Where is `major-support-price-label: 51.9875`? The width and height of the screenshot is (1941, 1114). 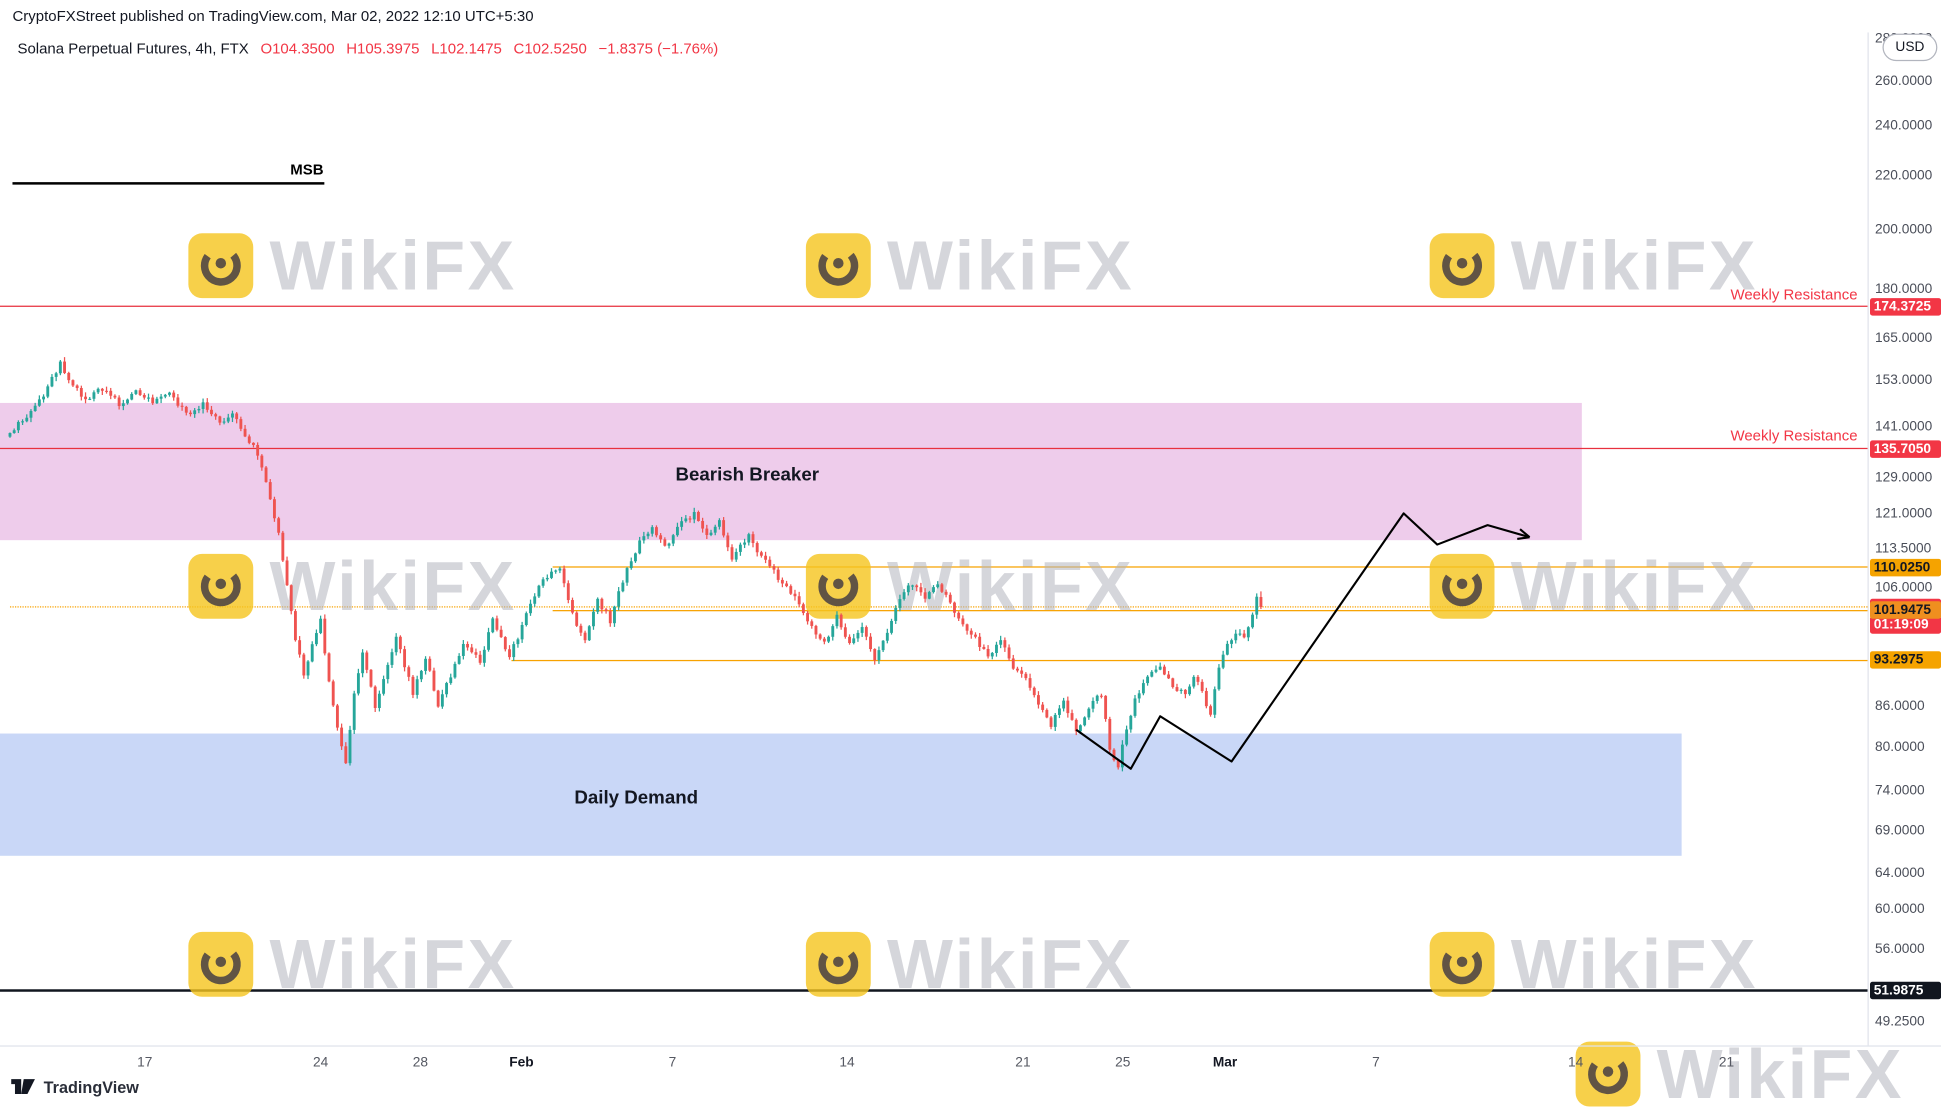
major-support-price-label: 51.9875 is located at coordinates (1905, 991).